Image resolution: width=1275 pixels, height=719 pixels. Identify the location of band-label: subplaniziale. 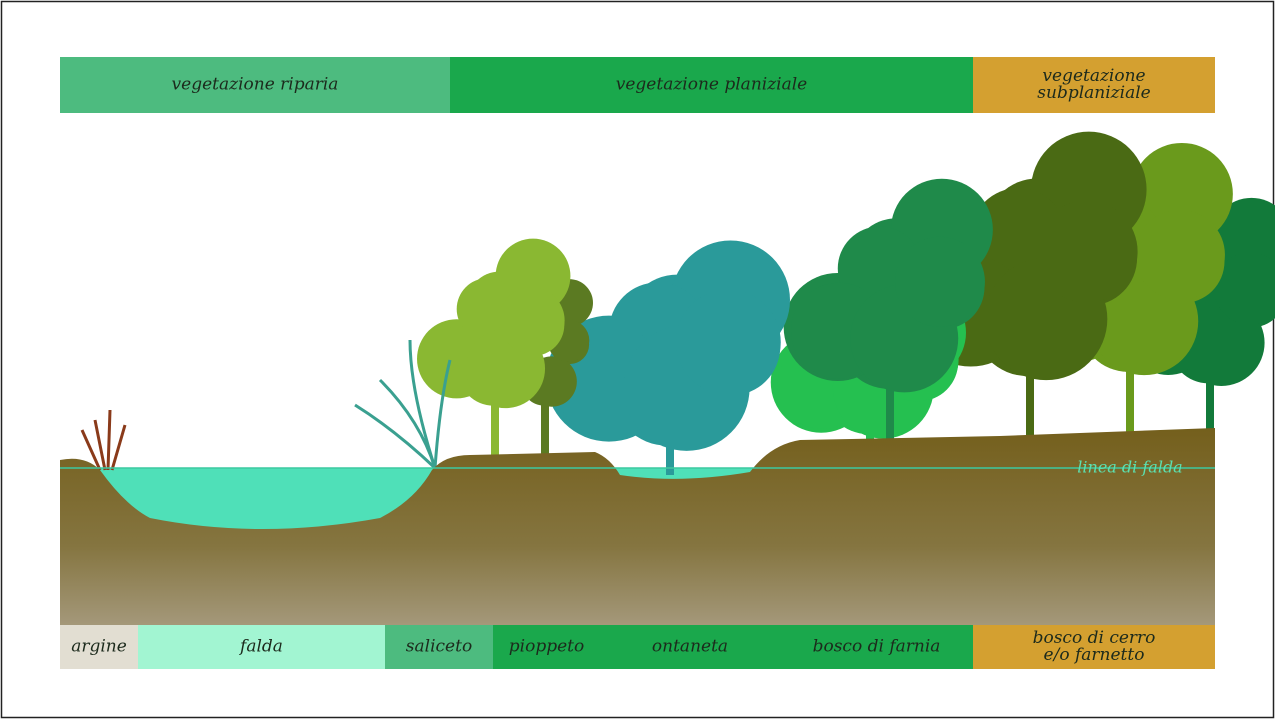
(1093, 93).